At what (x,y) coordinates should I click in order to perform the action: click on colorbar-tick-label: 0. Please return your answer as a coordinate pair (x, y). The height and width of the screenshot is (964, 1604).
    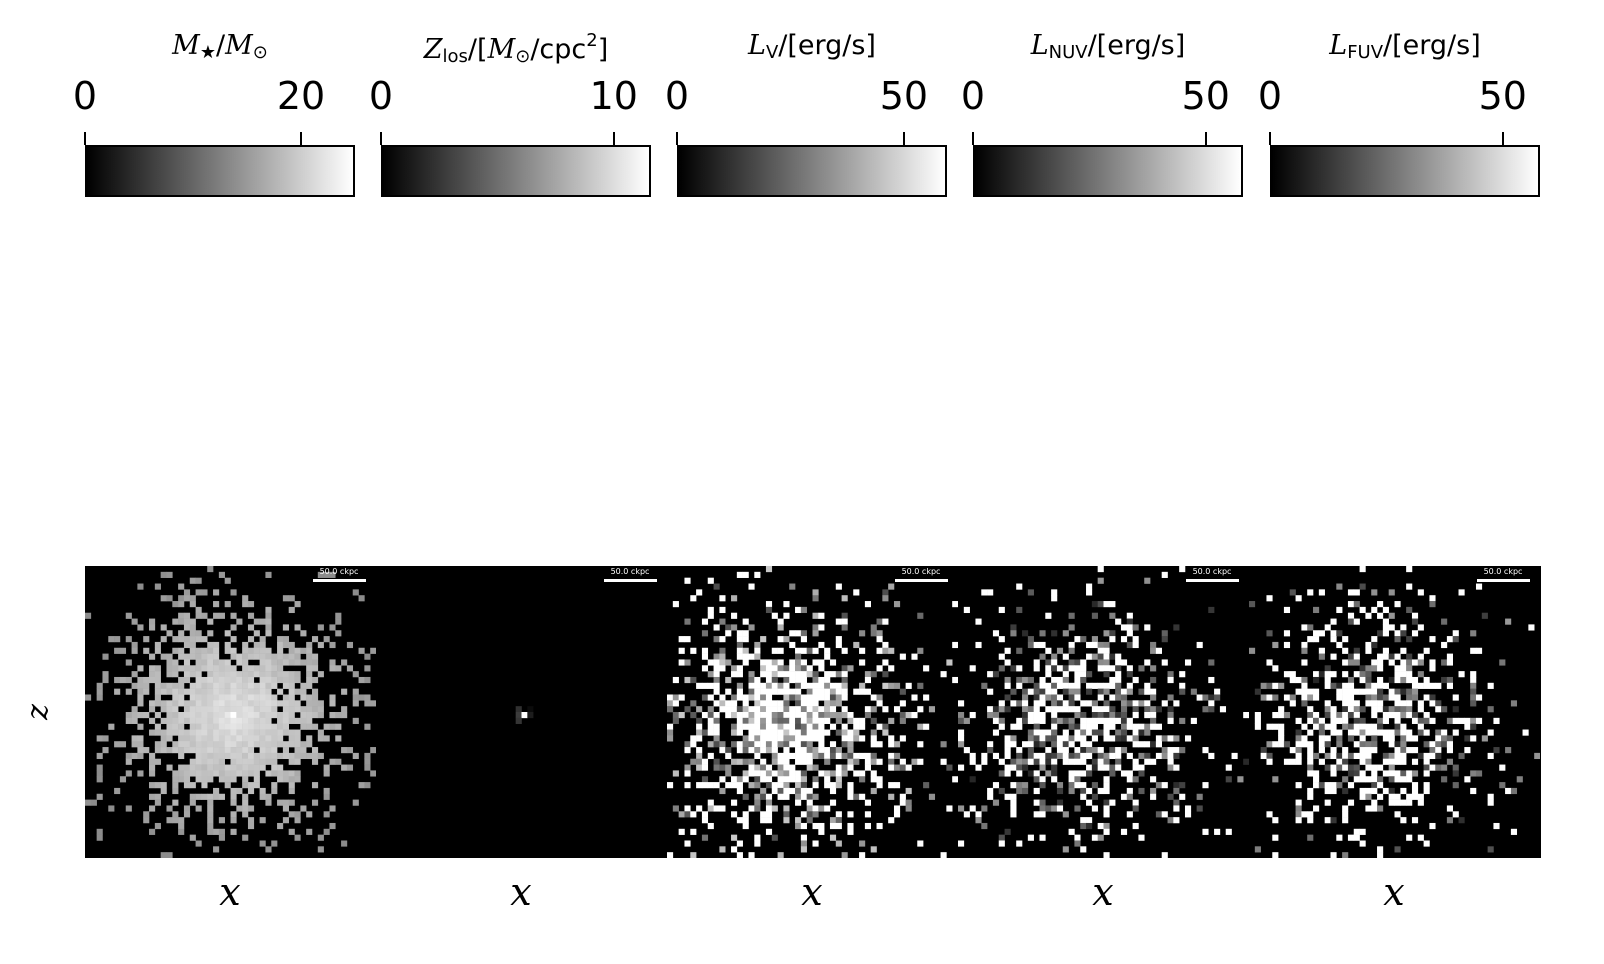
    Looking at the image, I should click on (1270, 96).